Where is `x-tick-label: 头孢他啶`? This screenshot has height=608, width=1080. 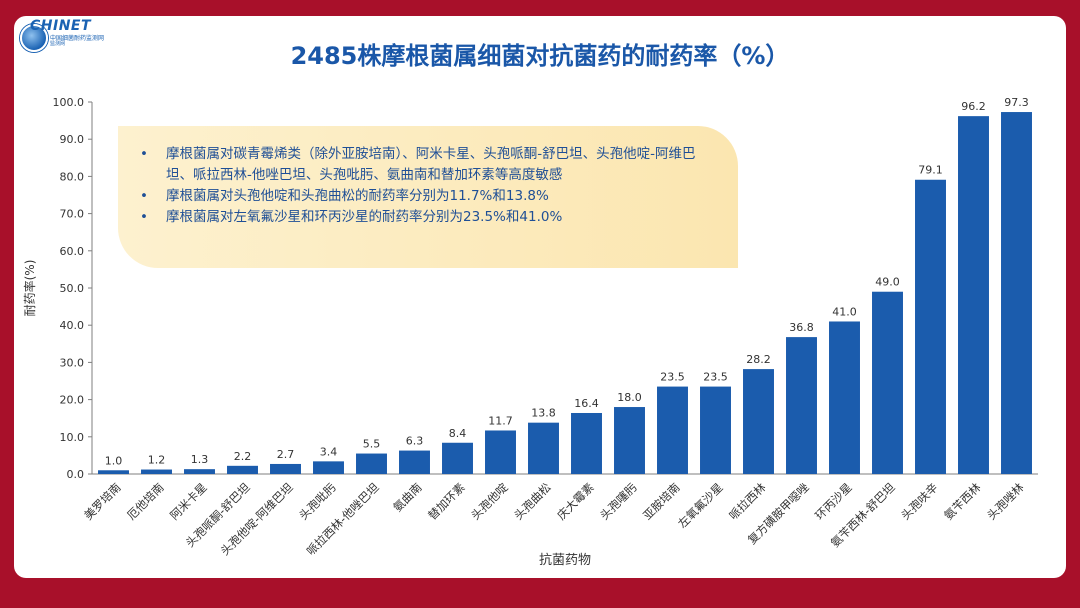
x-tick-label: 头孢他啶 is located at coordinates (489, 501).